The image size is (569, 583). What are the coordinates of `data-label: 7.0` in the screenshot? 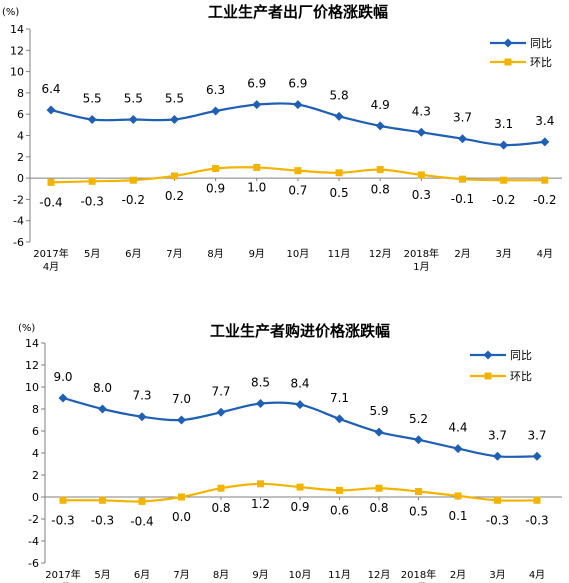 It's located at (181, 399).